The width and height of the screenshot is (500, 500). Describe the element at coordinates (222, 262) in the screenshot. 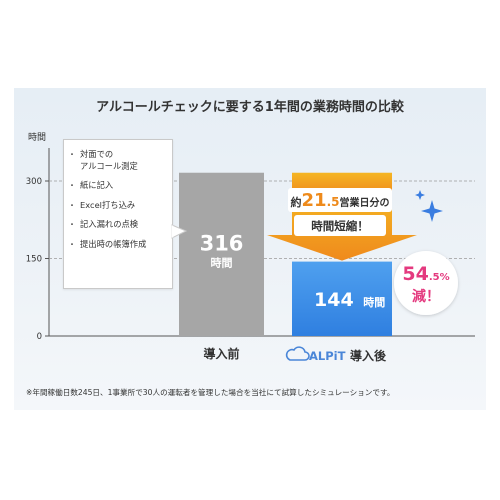

I see `bar-unit-before: 時間` at that location.